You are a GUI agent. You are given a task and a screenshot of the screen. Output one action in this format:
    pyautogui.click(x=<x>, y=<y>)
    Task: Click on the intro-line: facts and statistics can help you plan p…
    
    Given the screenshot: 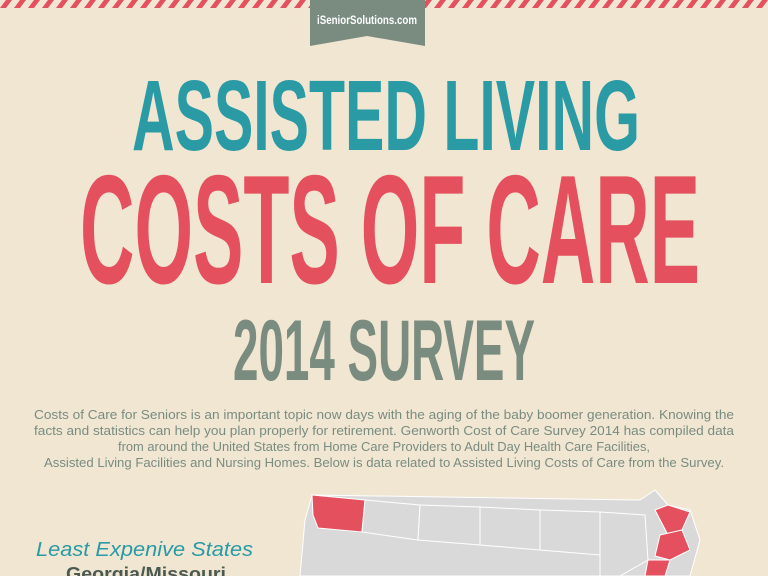 What is the action you would take?
    pyautogui.click(x=384, y=431)
    